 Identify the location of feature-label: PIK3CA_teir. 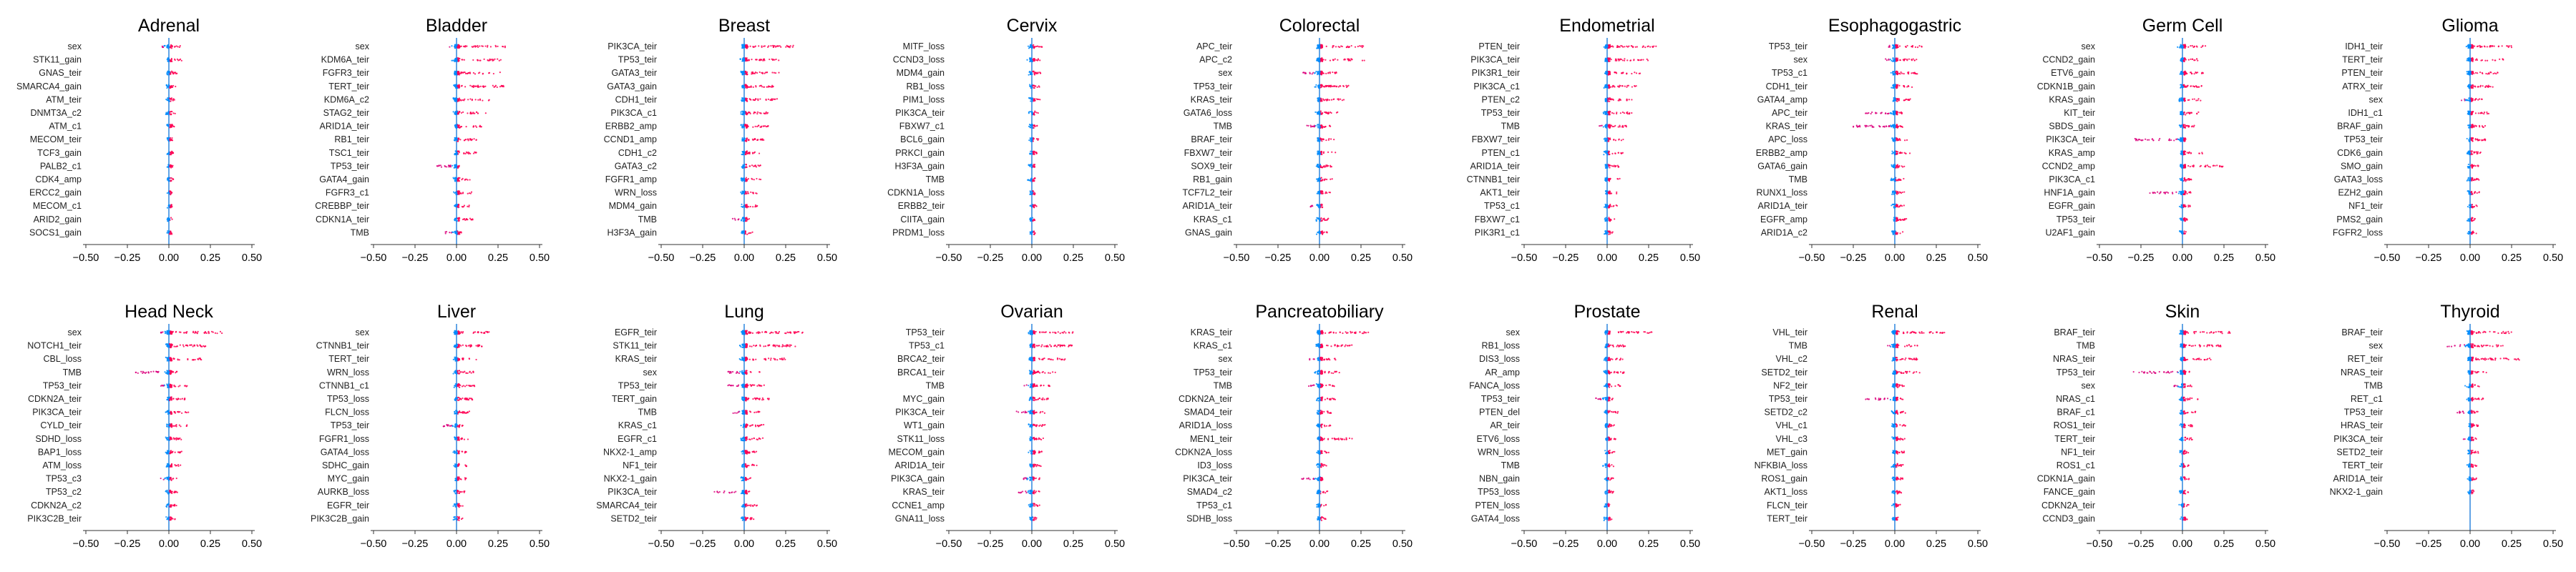
(920, 113).